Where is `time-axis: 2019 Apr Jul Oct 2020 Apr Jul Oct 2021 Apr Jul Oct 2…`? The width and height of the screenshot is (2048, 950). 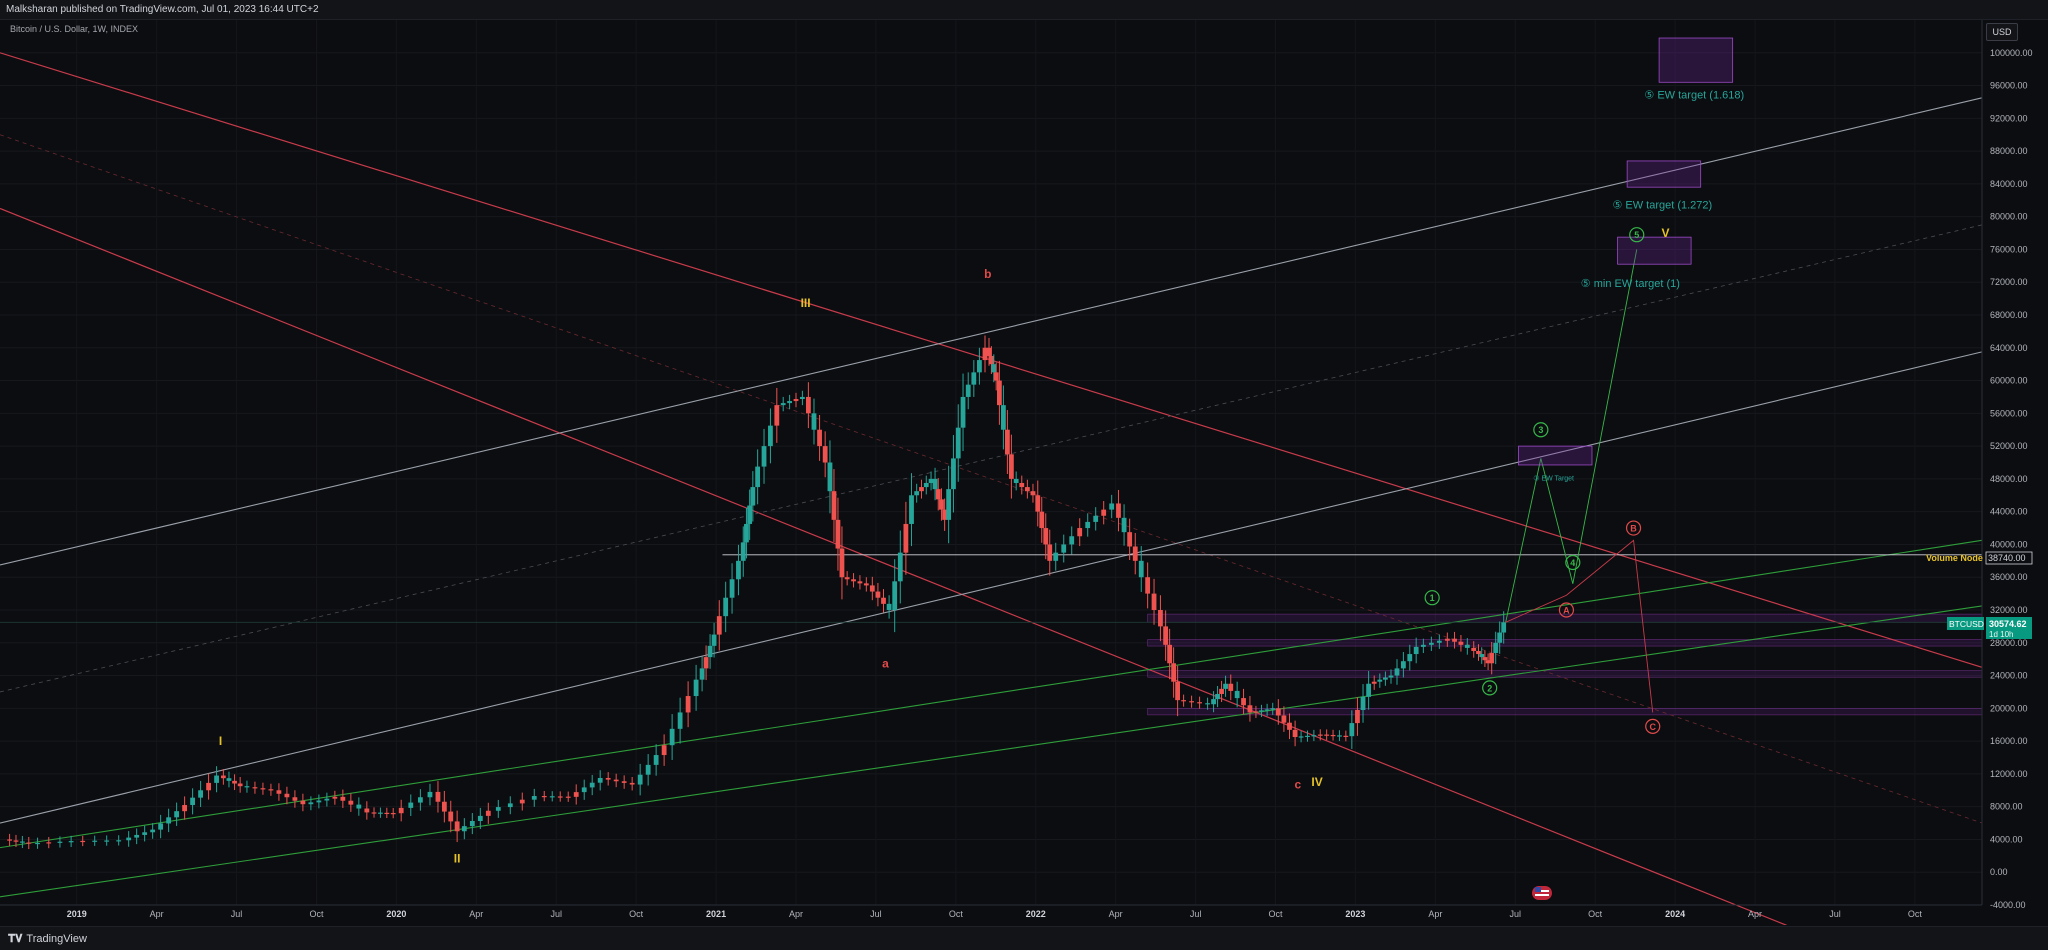
time-axis: 2019 Apr Jul Oct 2020 Apr Jul Oct 2021 Apr Jul Oct 2… is located at coordinates (991, 911).